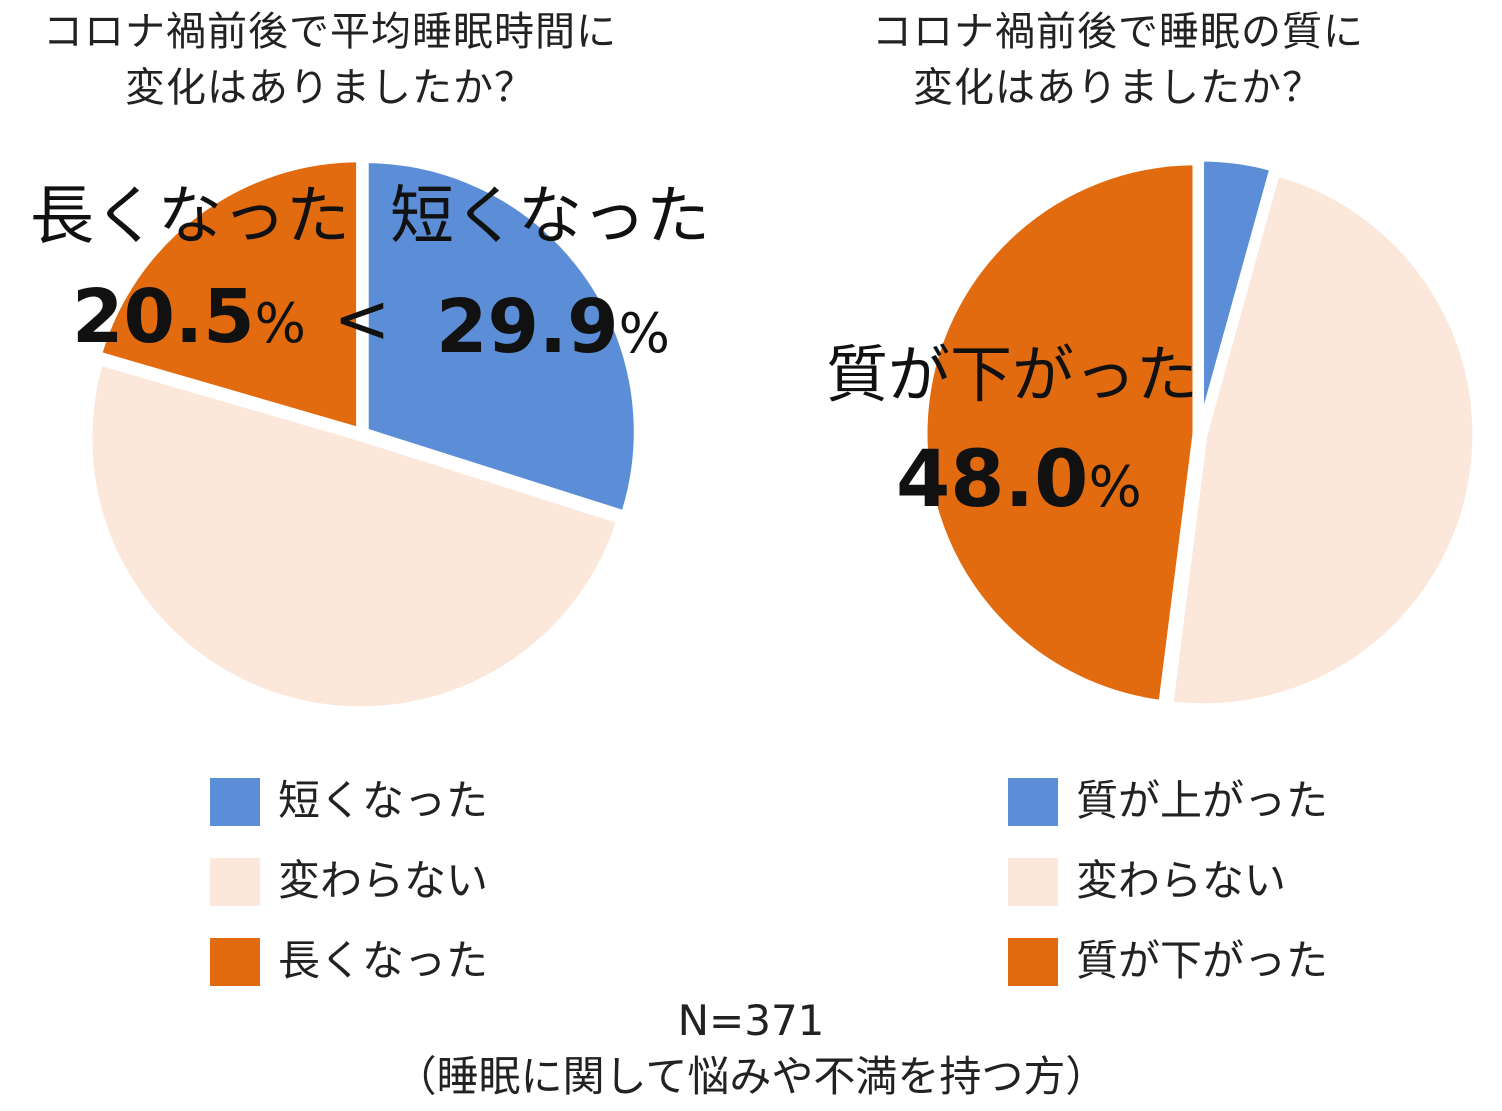  Describe the element at coordinates (330, 32) in the screenshot. I see `title-line-1: コロナ禍前後で平均睡眠時間に` at that location.